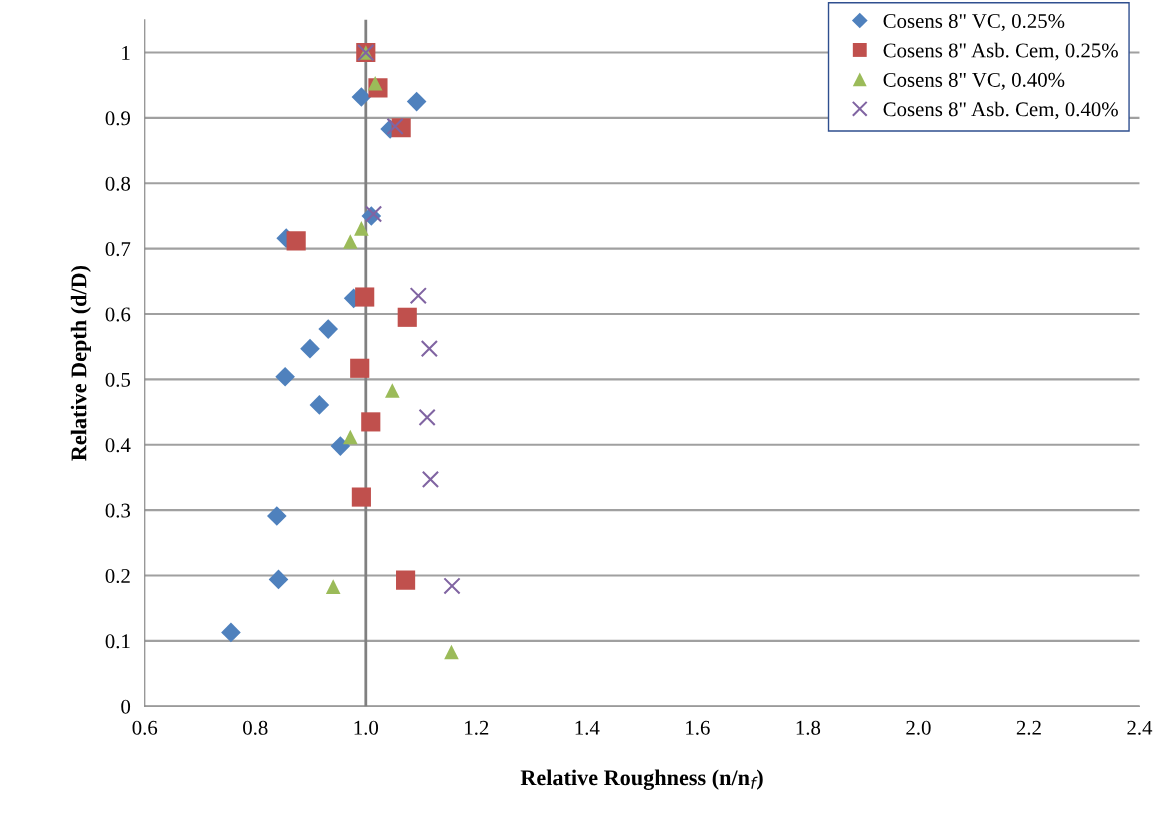 The height and width of the screenshot is (827, 1158). I want to click on y-tick-label: 1, so click(126, 53).